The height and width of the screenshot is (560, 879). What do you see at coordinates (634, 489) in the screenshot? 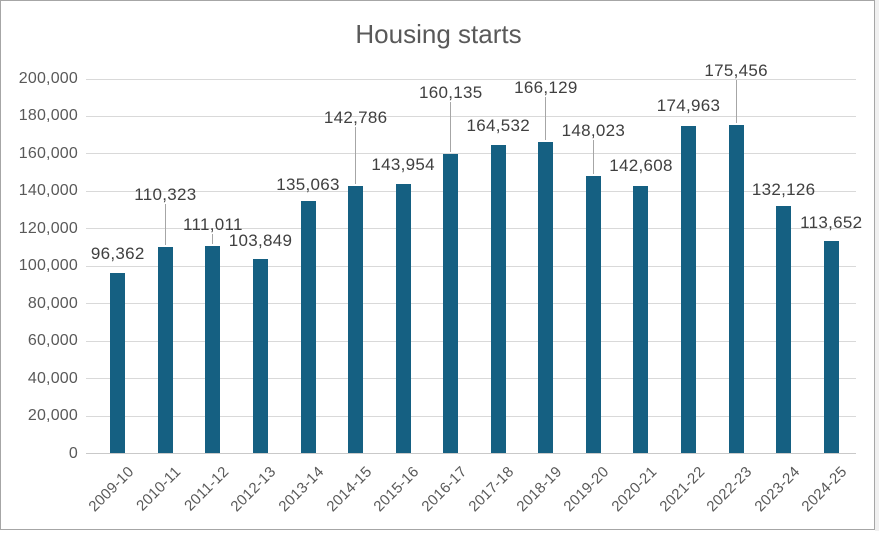
I see `x-axis-label: 2020-21` at bounding box center [634, 489].